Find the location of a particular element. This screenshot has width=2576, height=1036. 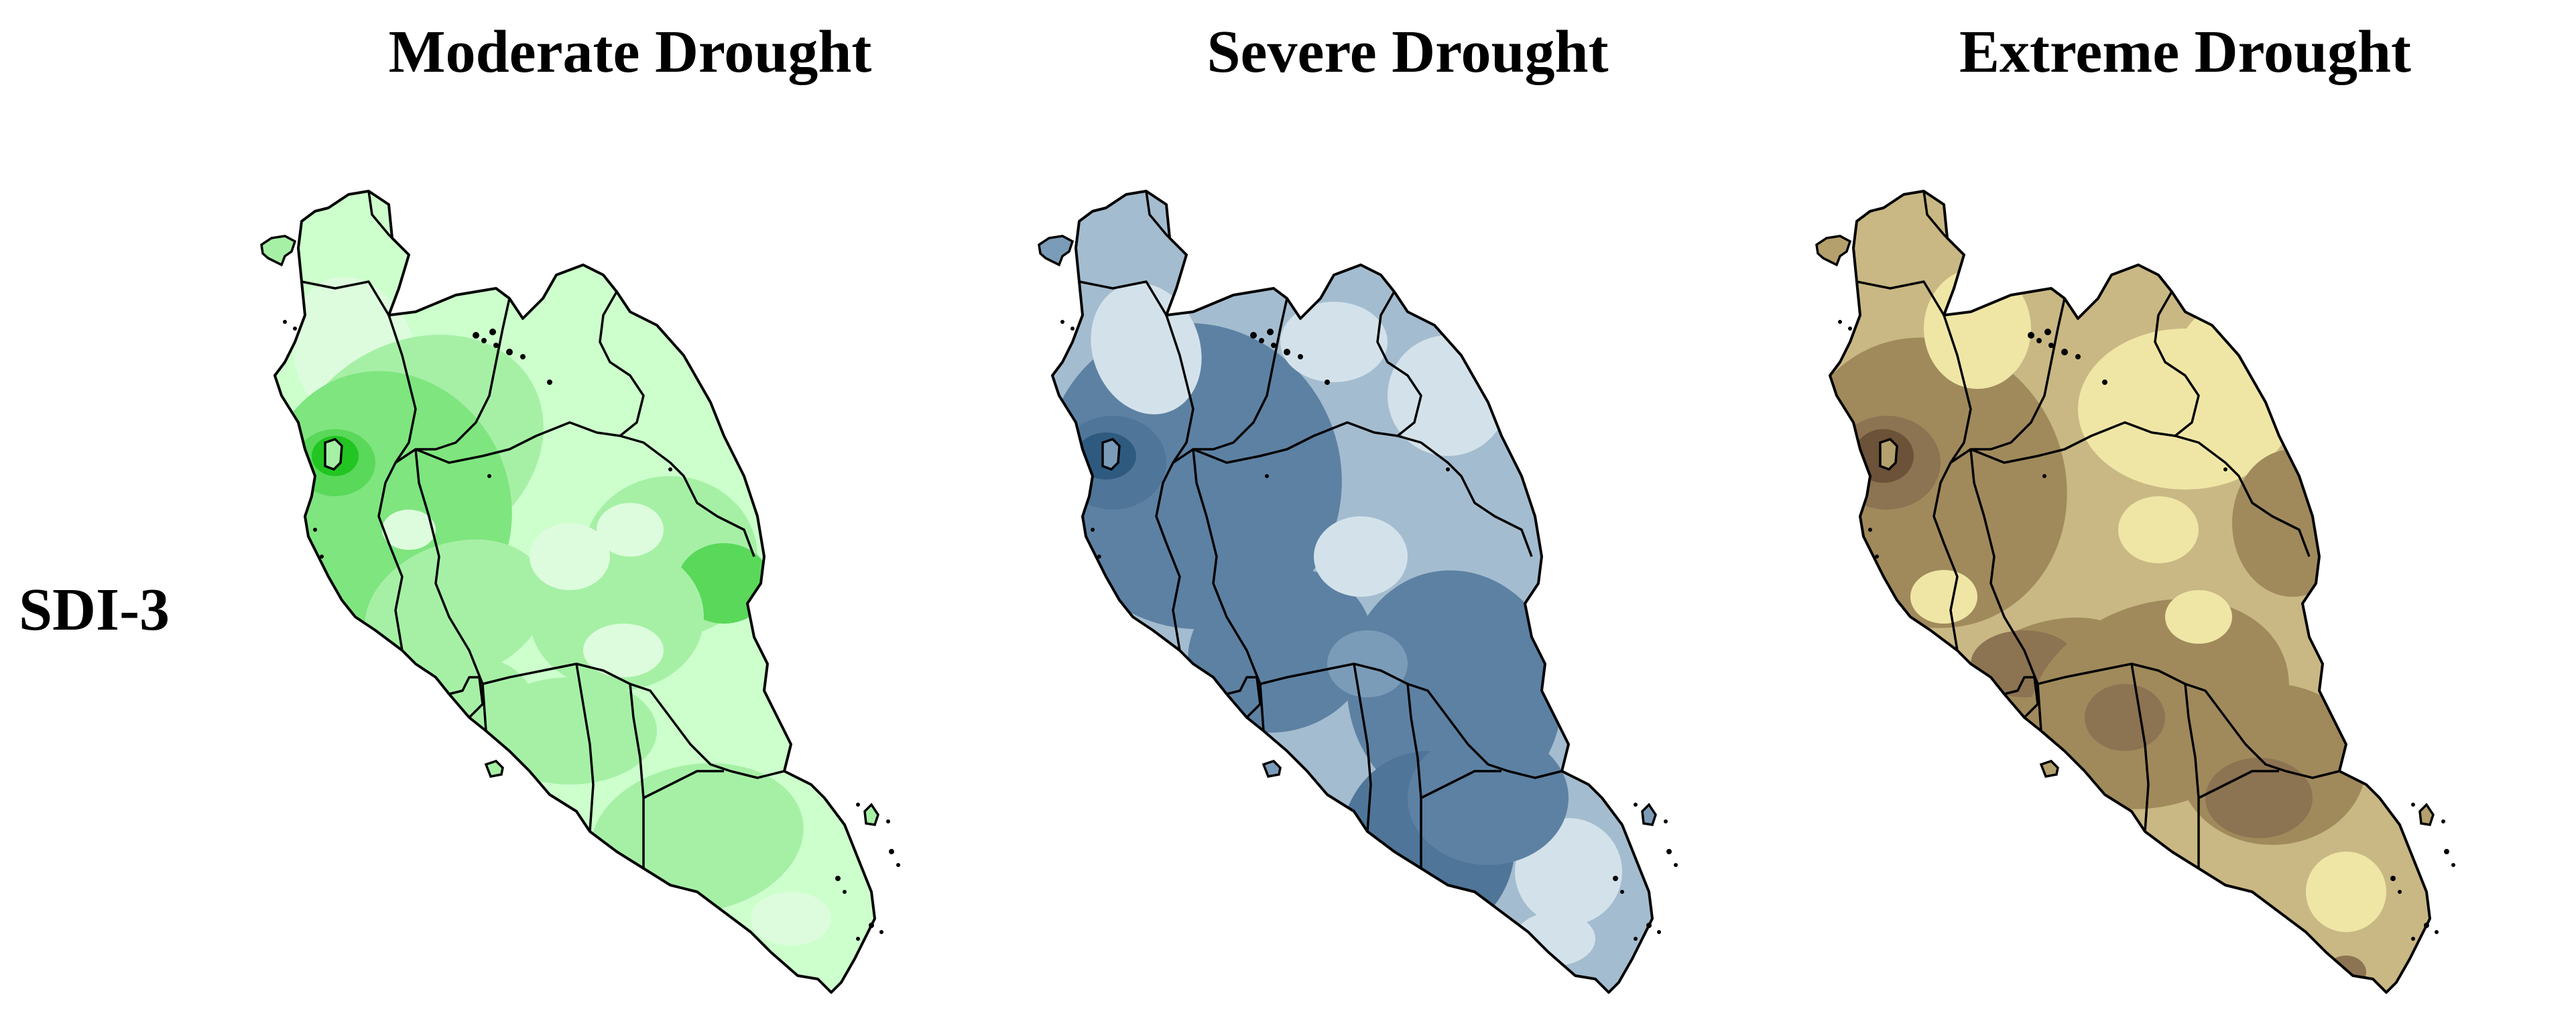

row-label-index: SDI-3 is located at coordinates (95, 610).